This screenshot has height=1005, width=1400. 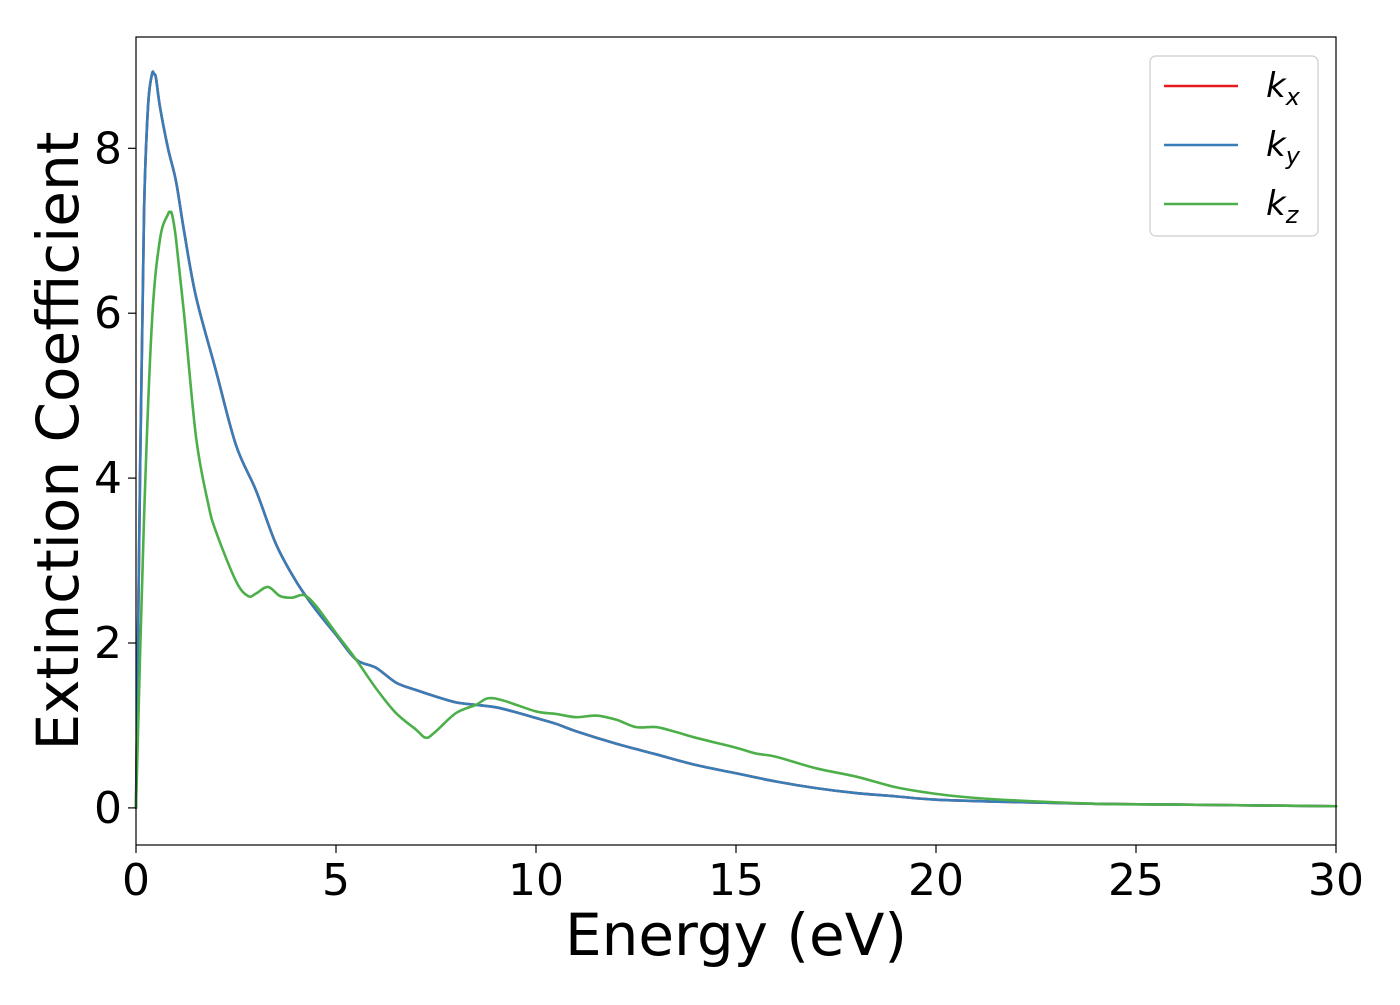 I want to click on y-tick-label: 0, so click(x=108, y=808).